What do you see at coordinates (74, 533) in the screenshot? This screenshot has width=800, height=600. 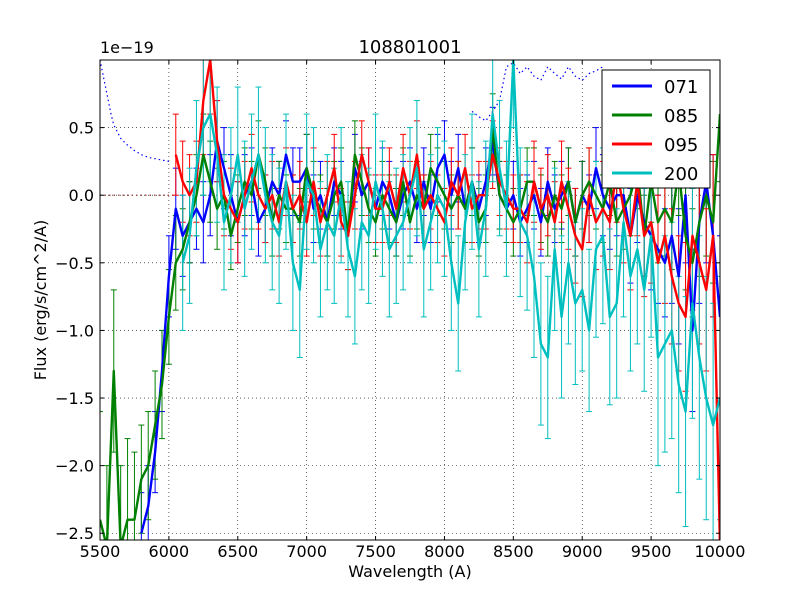 I see `y-tick-label: −2.5` at bounding box center [74, 533].